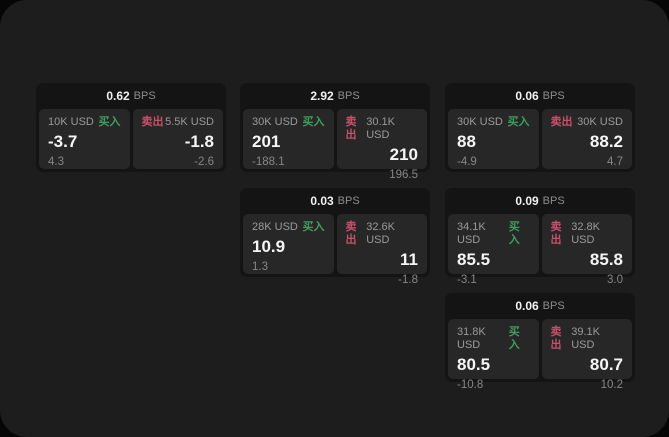  I want to click on card-header: 0.09 BPS, so click(540, 201).